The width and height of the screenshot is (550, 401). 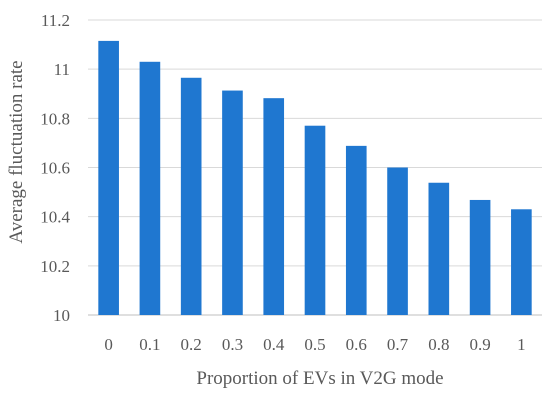 What do you see at coordinates (319, 378) in the screenshot?
I see `x-axis-title: Proportion of EVs in V2G mode` at bounding box center [319, 378].